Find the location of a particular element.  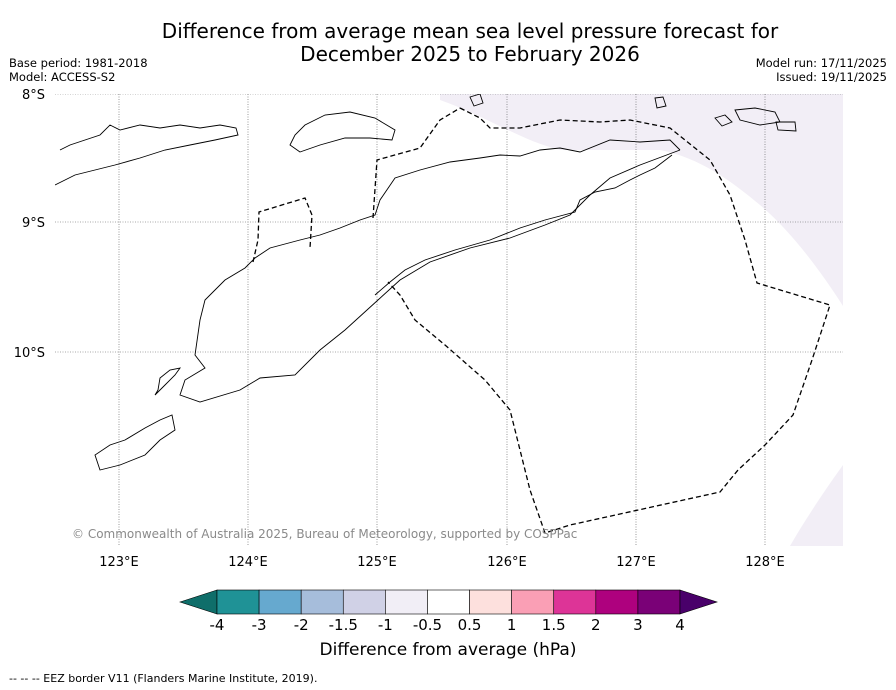

colorbar-title: Difference from average (hPa) is located at coordinates (448, 650).